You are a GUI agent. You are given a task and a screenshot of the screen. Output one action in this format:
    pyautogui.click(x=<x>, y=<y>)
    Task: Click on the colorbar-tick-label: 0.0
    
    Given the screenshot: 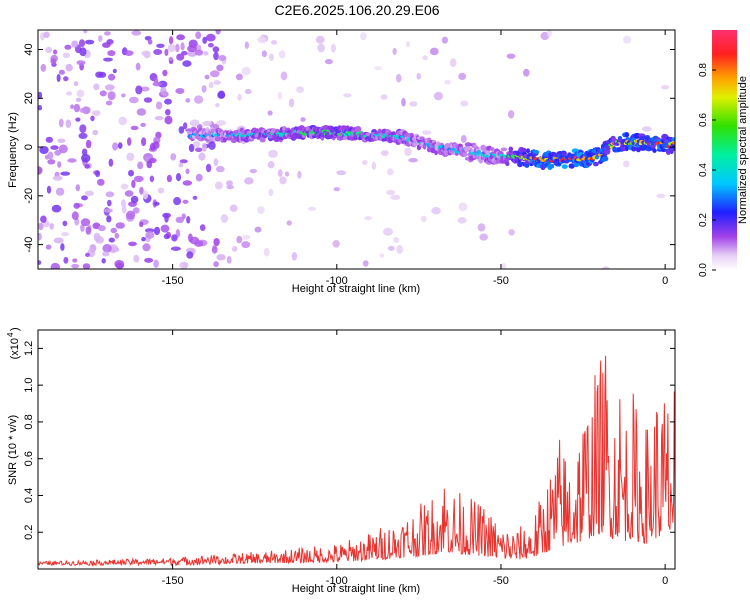 What is the action you would take?
    pyautogui.click(x=703, y=270)
    